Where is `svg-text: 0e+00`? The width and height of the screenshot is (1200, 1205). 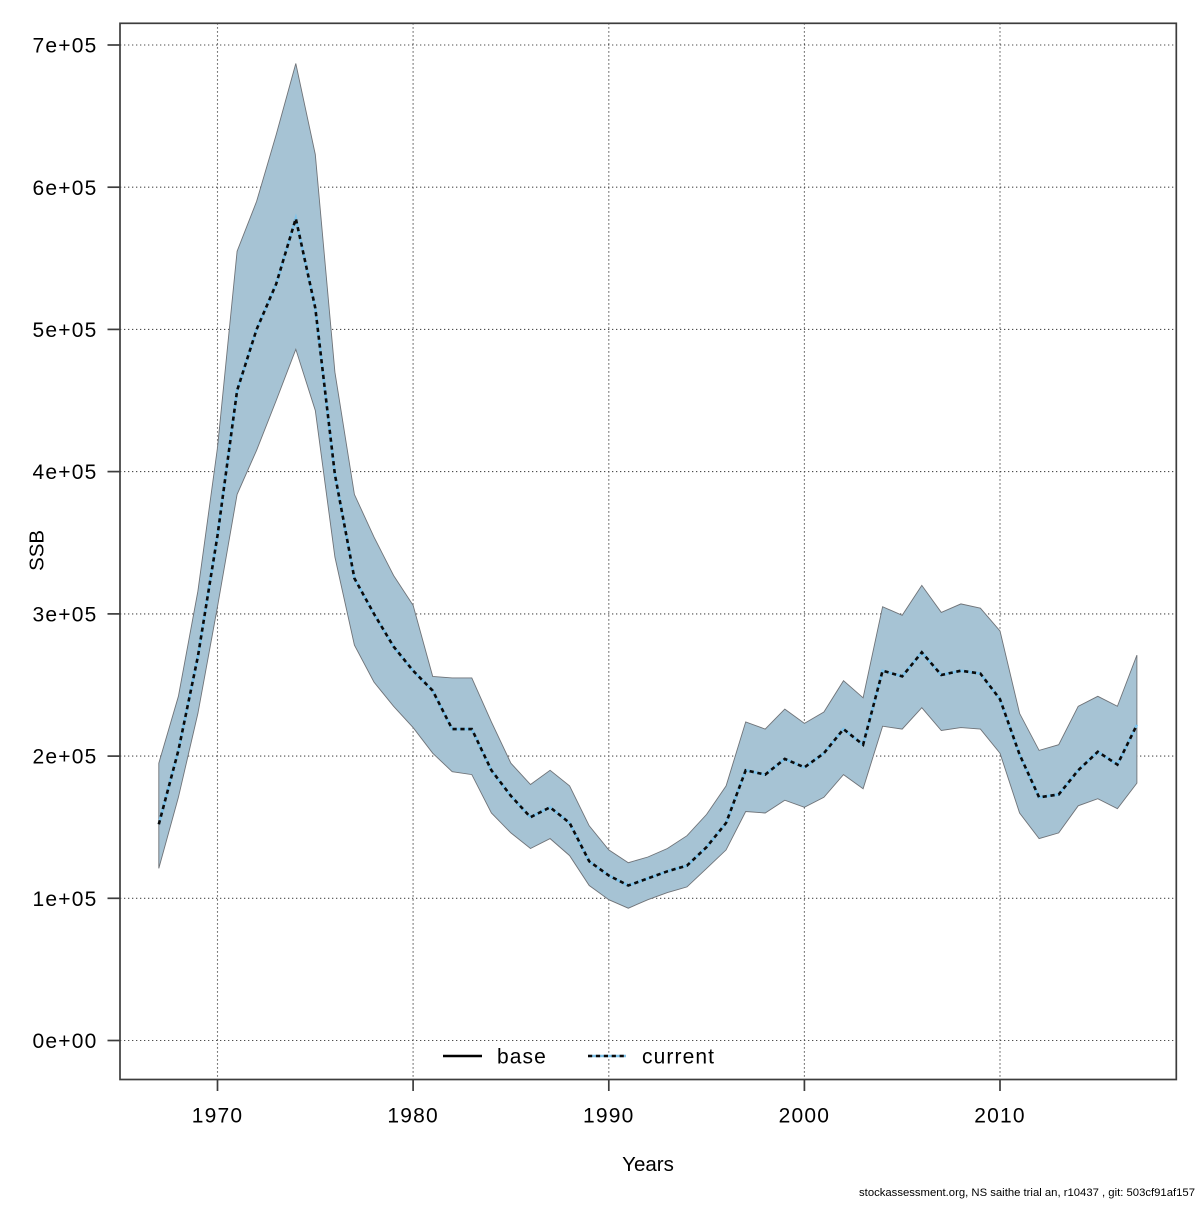 svg-text: 0e+00 is located at coordinates (65, 1041).